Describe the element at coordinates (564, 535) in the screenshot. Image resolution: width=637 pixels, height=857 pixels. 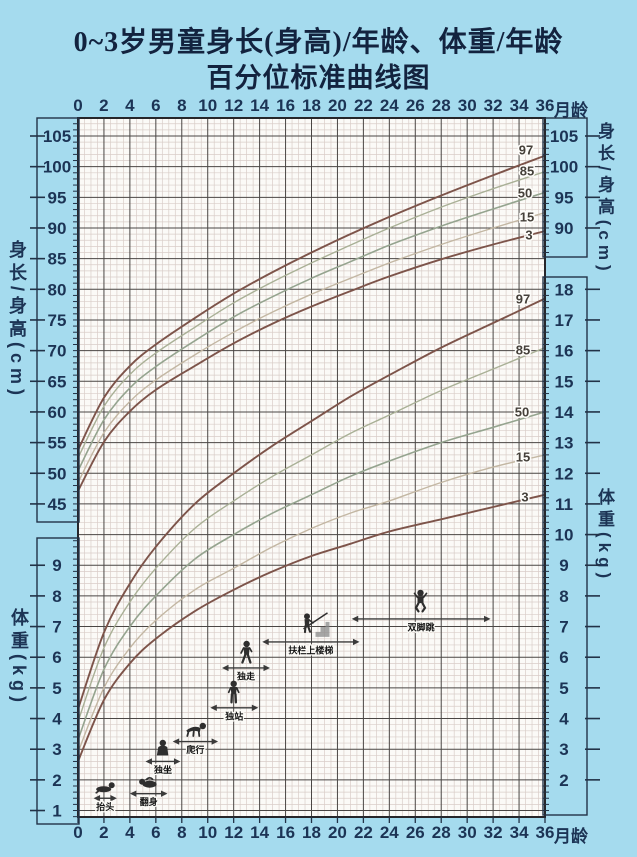
I see `right-weight-tick-label: 10` at that location.